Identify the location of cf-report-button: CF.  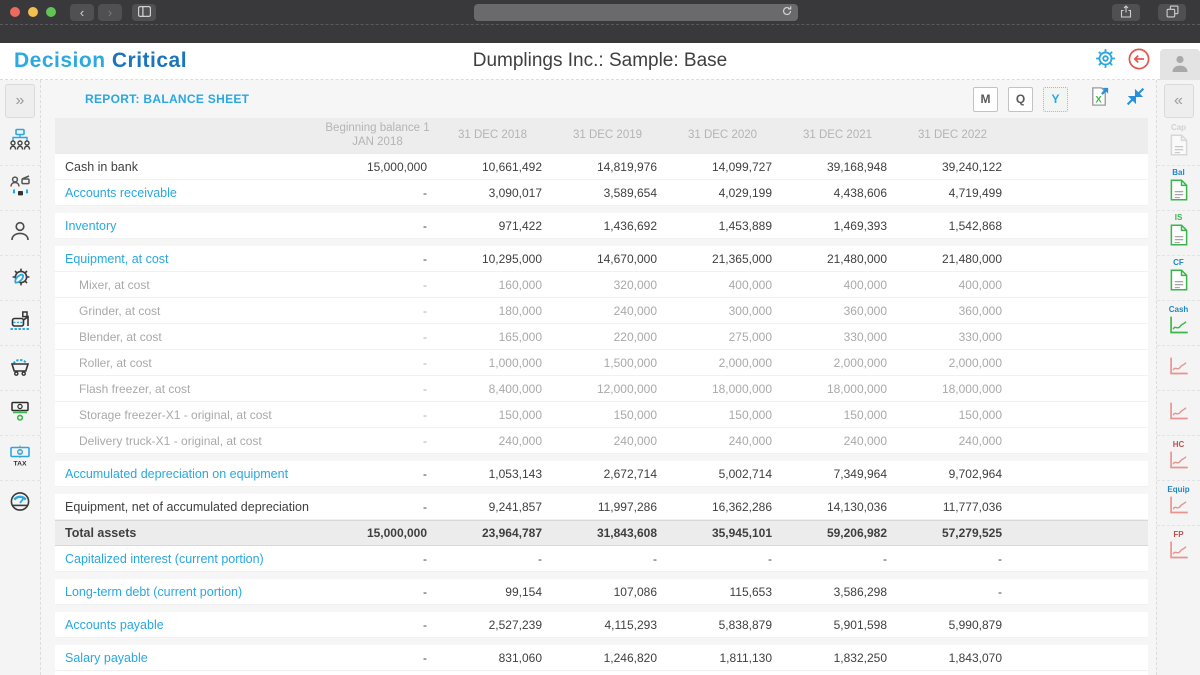
(1178, 277).